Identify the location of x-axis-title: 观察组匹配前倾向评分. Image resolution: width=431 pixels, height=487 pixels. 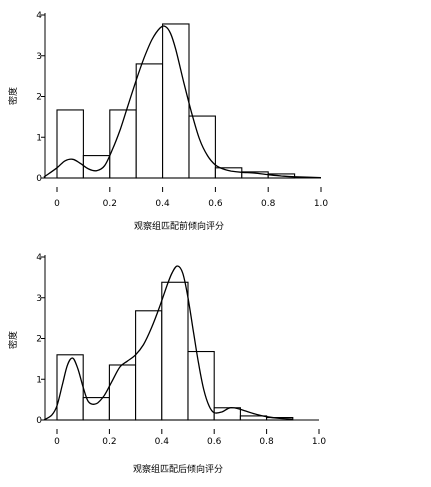
(179, 226).